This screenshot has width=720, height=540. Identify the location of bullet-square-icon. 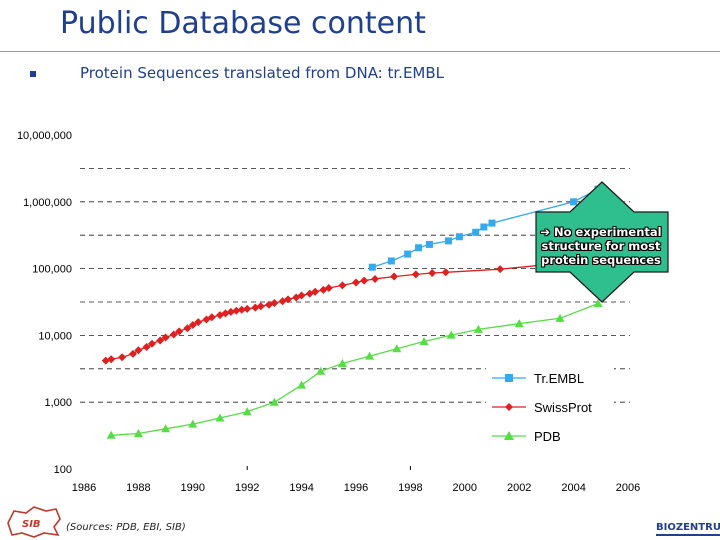
(33, 74).